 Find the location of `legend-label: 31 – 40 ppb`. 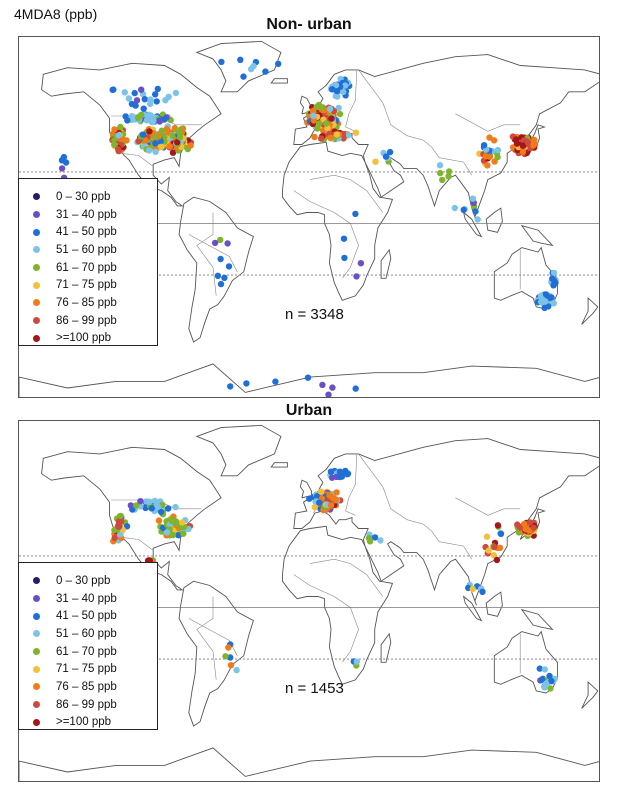

legend-label: 31 – 40 ppb is located at coordinates (86, 598).